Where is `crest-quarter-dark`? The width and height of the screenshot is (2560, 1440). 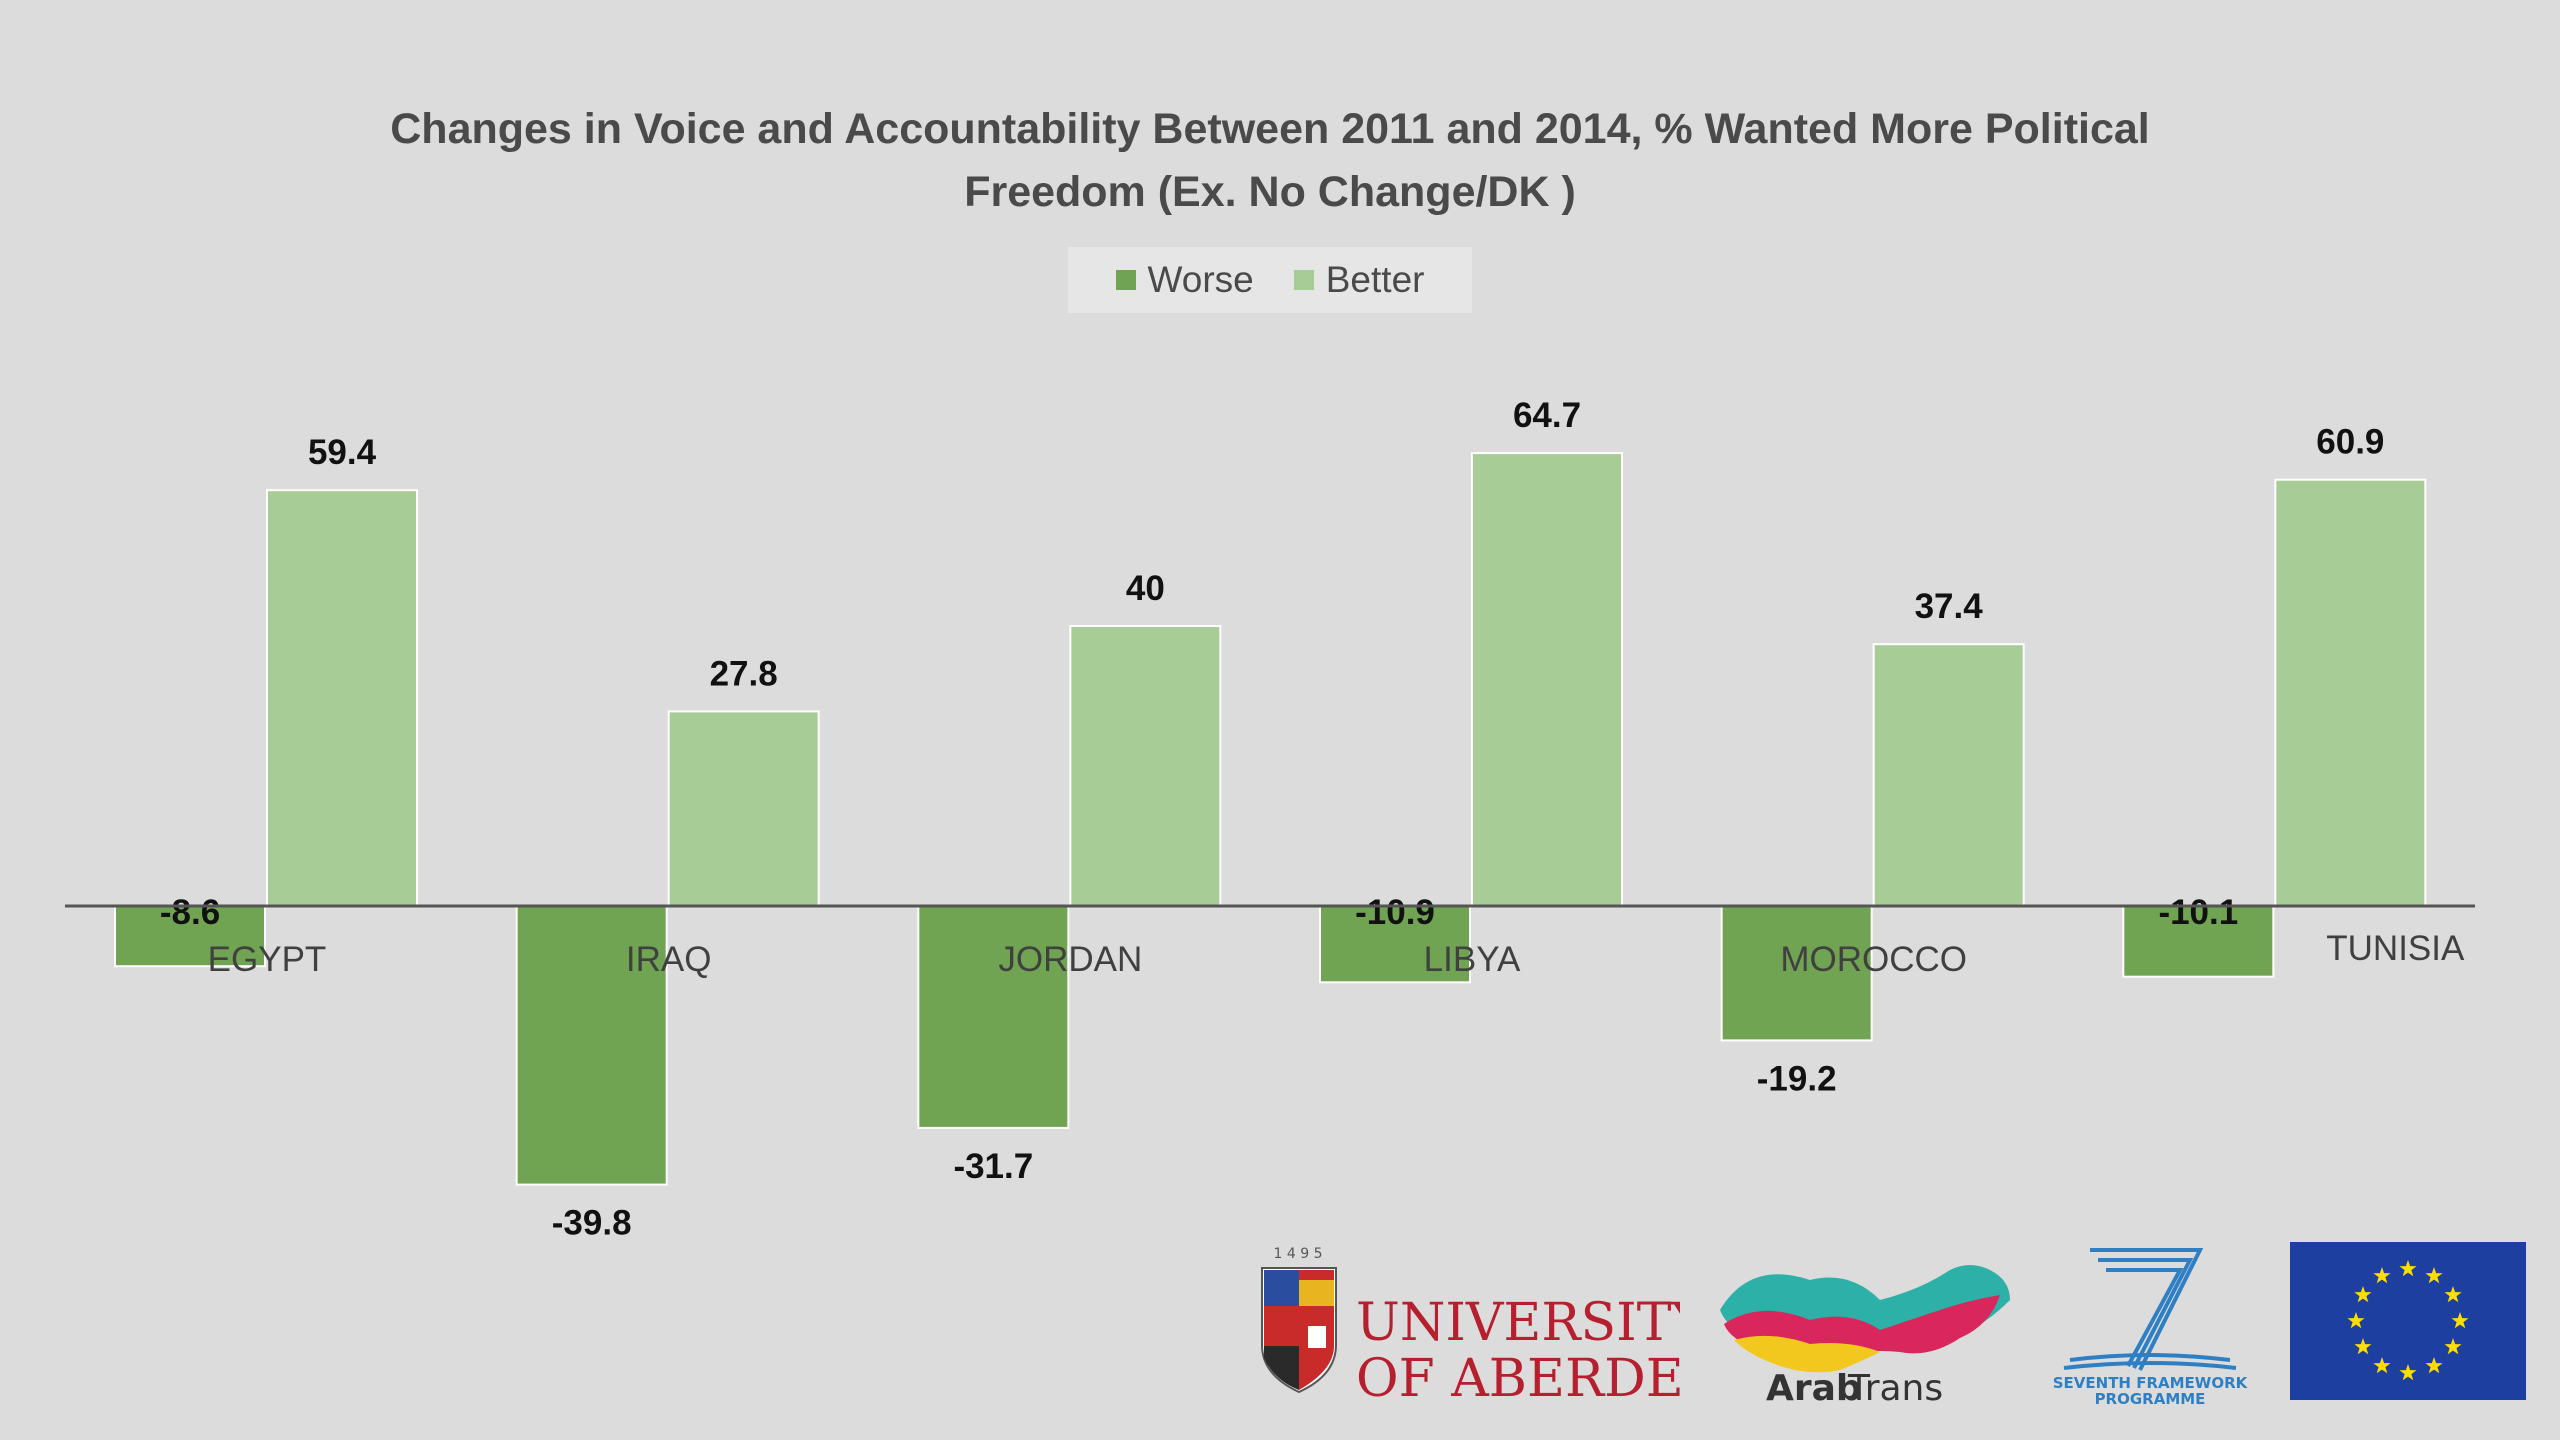 crest-quarter-dark is located at coordinates (1281, 1368).